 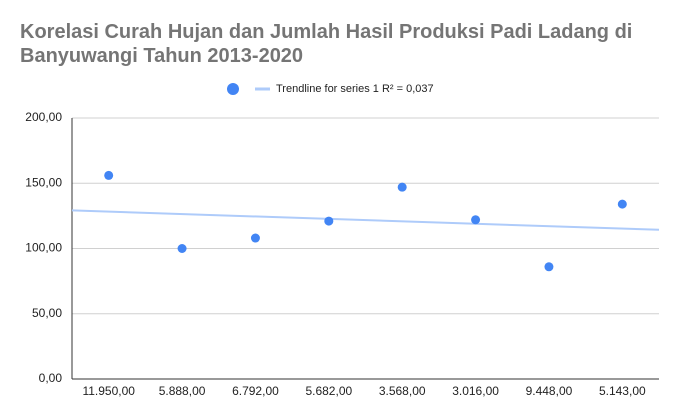 What do you see at coordinates (255, 391) in the screenshot?
I see `x-tick-label: 6.792,00` at bounding box center [255, 391].